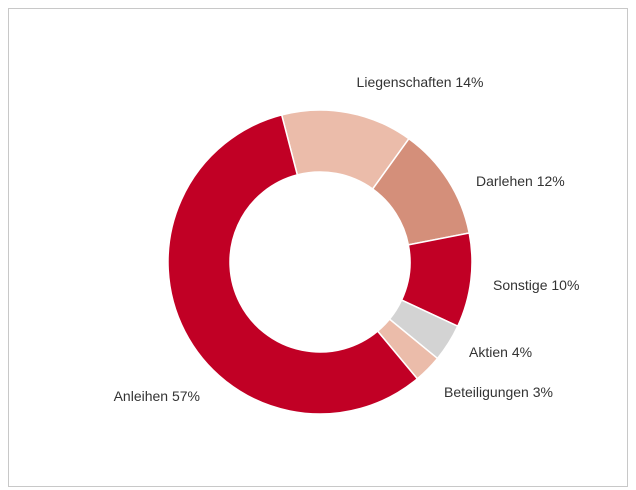 This screenshot has width=636, height=490. What do you see at coordinates (186, 396) in the screenshot?
I see `slice-value: 57%` at bounding box center [186, 396].